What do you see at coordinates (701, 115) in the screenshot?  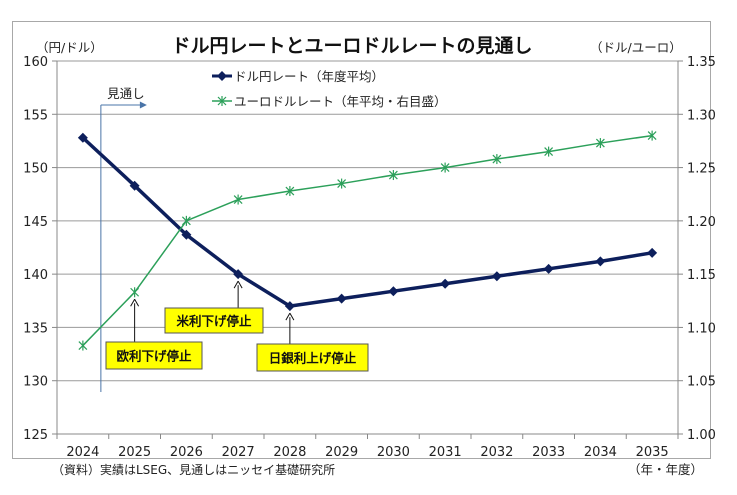 I see `right-tick-label: 1.30` at bounding box center [701, 115].